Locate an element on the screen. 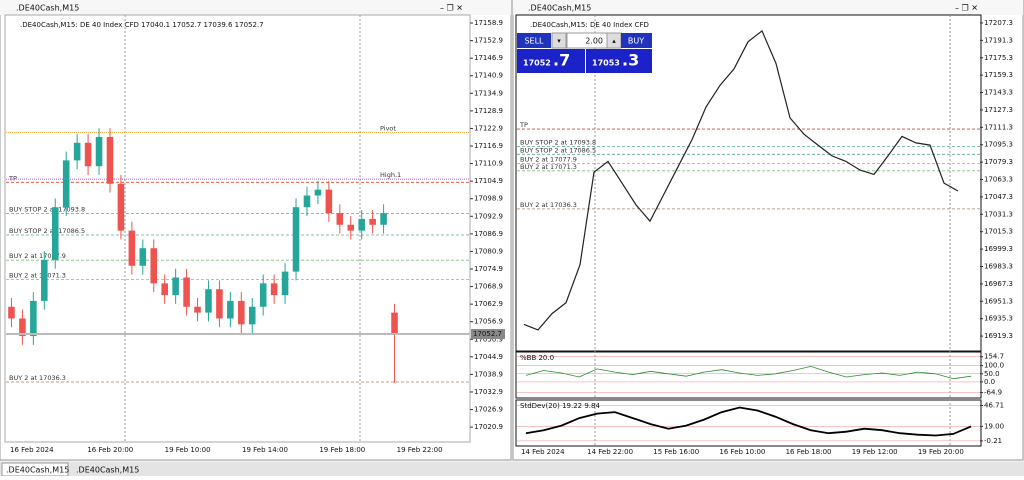 The height and width of the screenshot is (480, 1024). y-tick-label: 50.0 is located at coordinates (992, 374).